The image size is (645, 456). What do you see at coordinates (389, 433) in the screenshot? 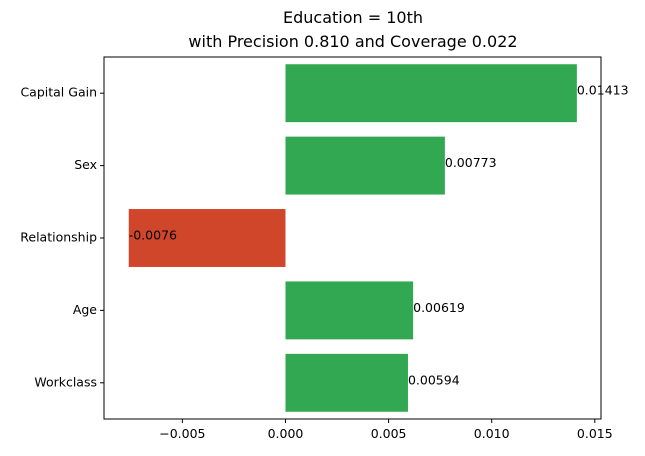
I see `x-tick-label: 0.005` at bounding box center [389, 433].